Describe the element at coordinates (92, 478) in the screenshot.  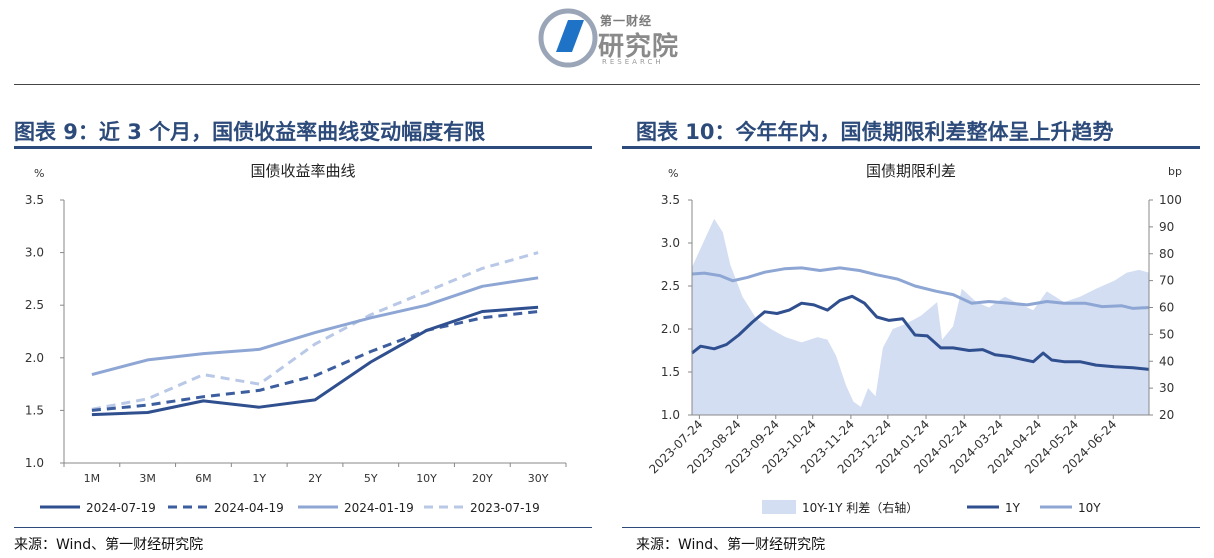
I see `x-tick-label: 1M` at that location.